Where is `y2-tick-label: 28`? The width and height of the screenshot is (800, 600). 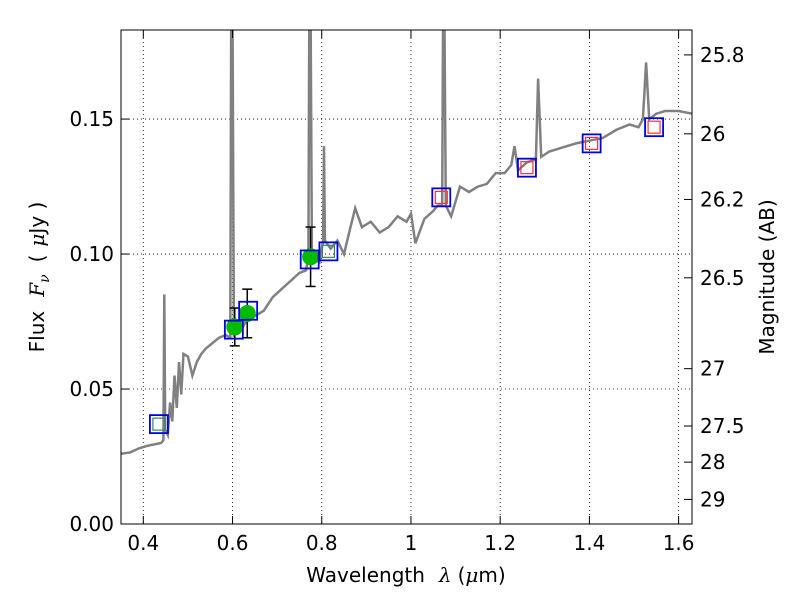 y2-tick-label: 28 is located at coordinates (712, 462).